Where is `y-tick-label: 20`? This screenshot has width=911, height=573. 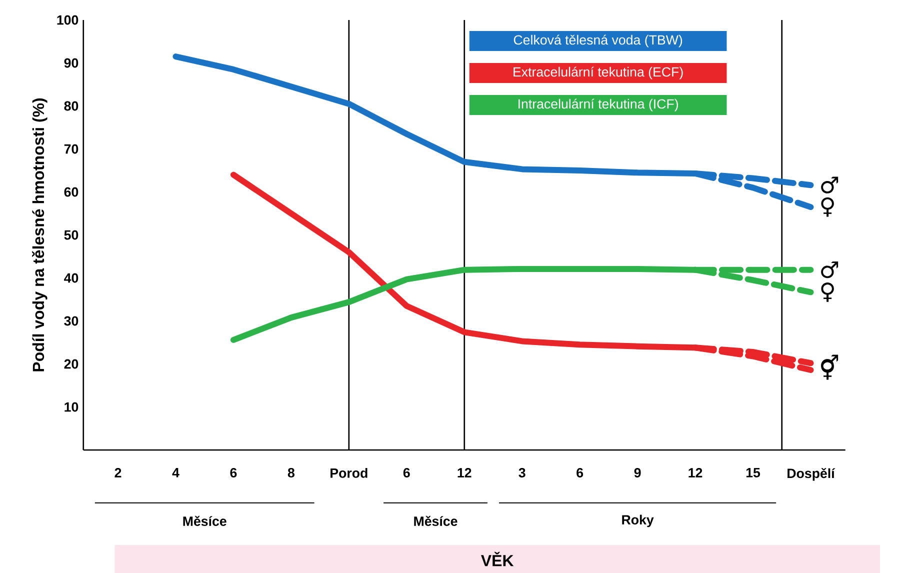
y-tick-label: 20 is located at coordinates (71, 364).